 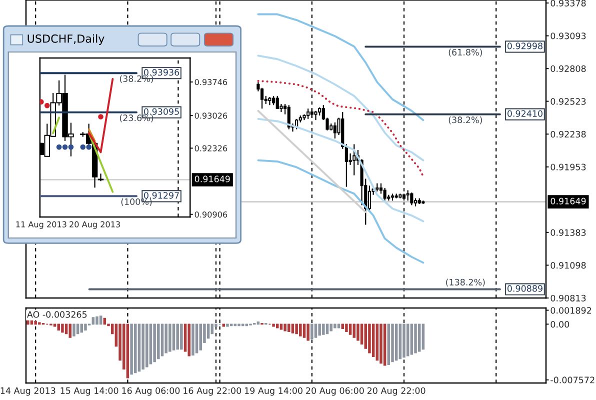 I want to click on x-tick-label: 16 Aug 06:00, so click(x=151, y=391).